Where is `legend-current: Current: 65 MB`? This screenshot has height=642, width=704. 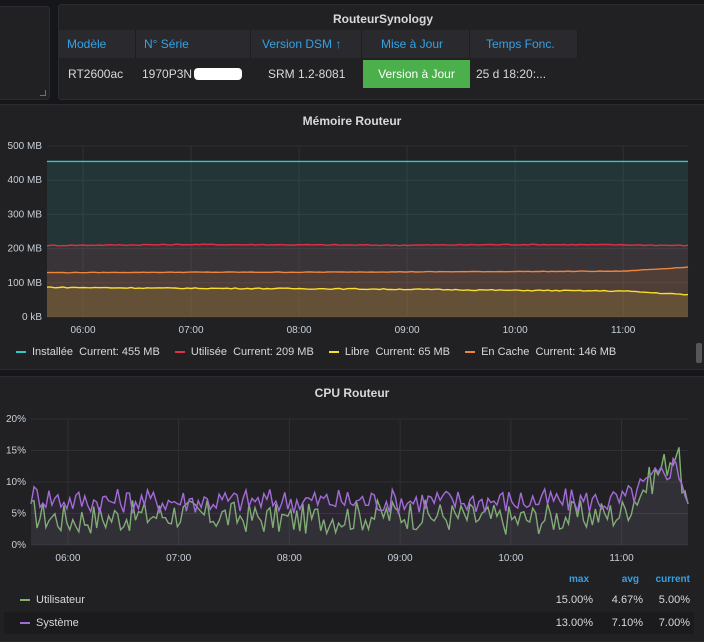 legend-current: Current: 65 MB is located at coordinates (413, 352).